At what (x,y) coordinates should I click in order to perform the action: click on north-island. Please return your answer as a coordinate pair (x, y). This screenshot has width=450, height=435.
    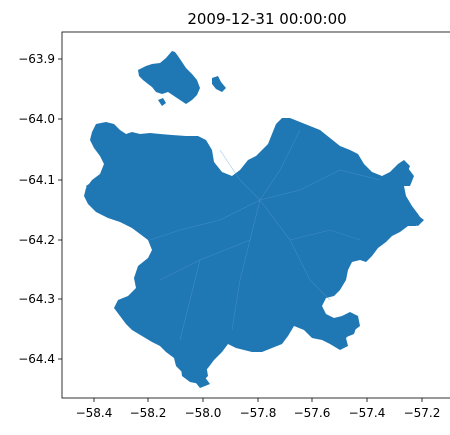
    Looking at the image, I should click on (169, 77).